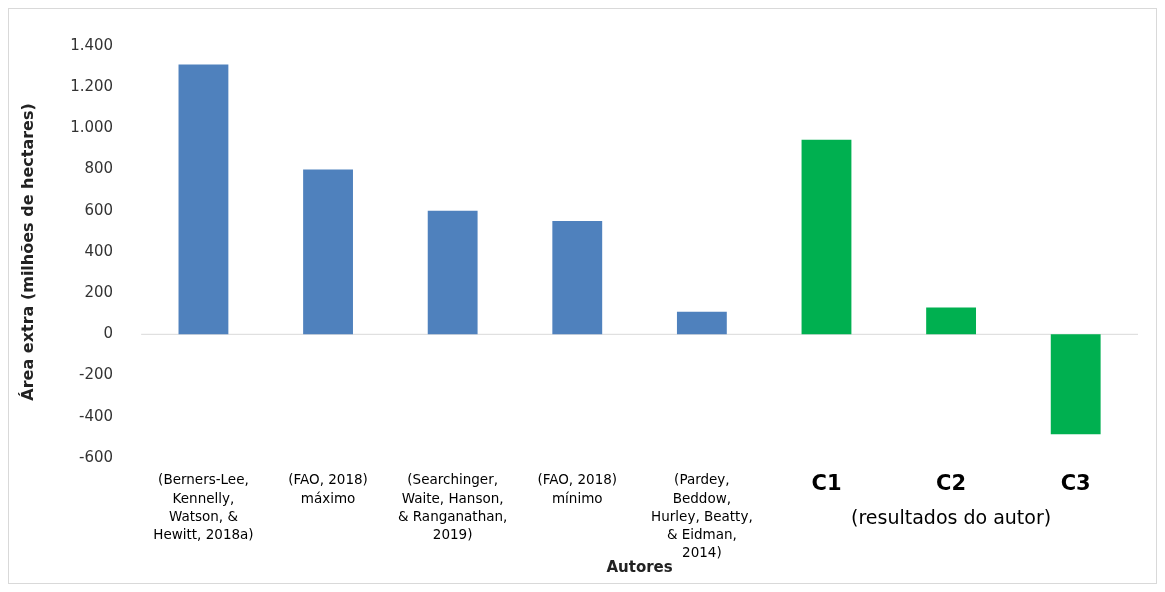 The image size is (1165, 592). Describe the element at coordinates (92, 86) in the screenshot. I see `y-tick-label: 1.200` at that location.